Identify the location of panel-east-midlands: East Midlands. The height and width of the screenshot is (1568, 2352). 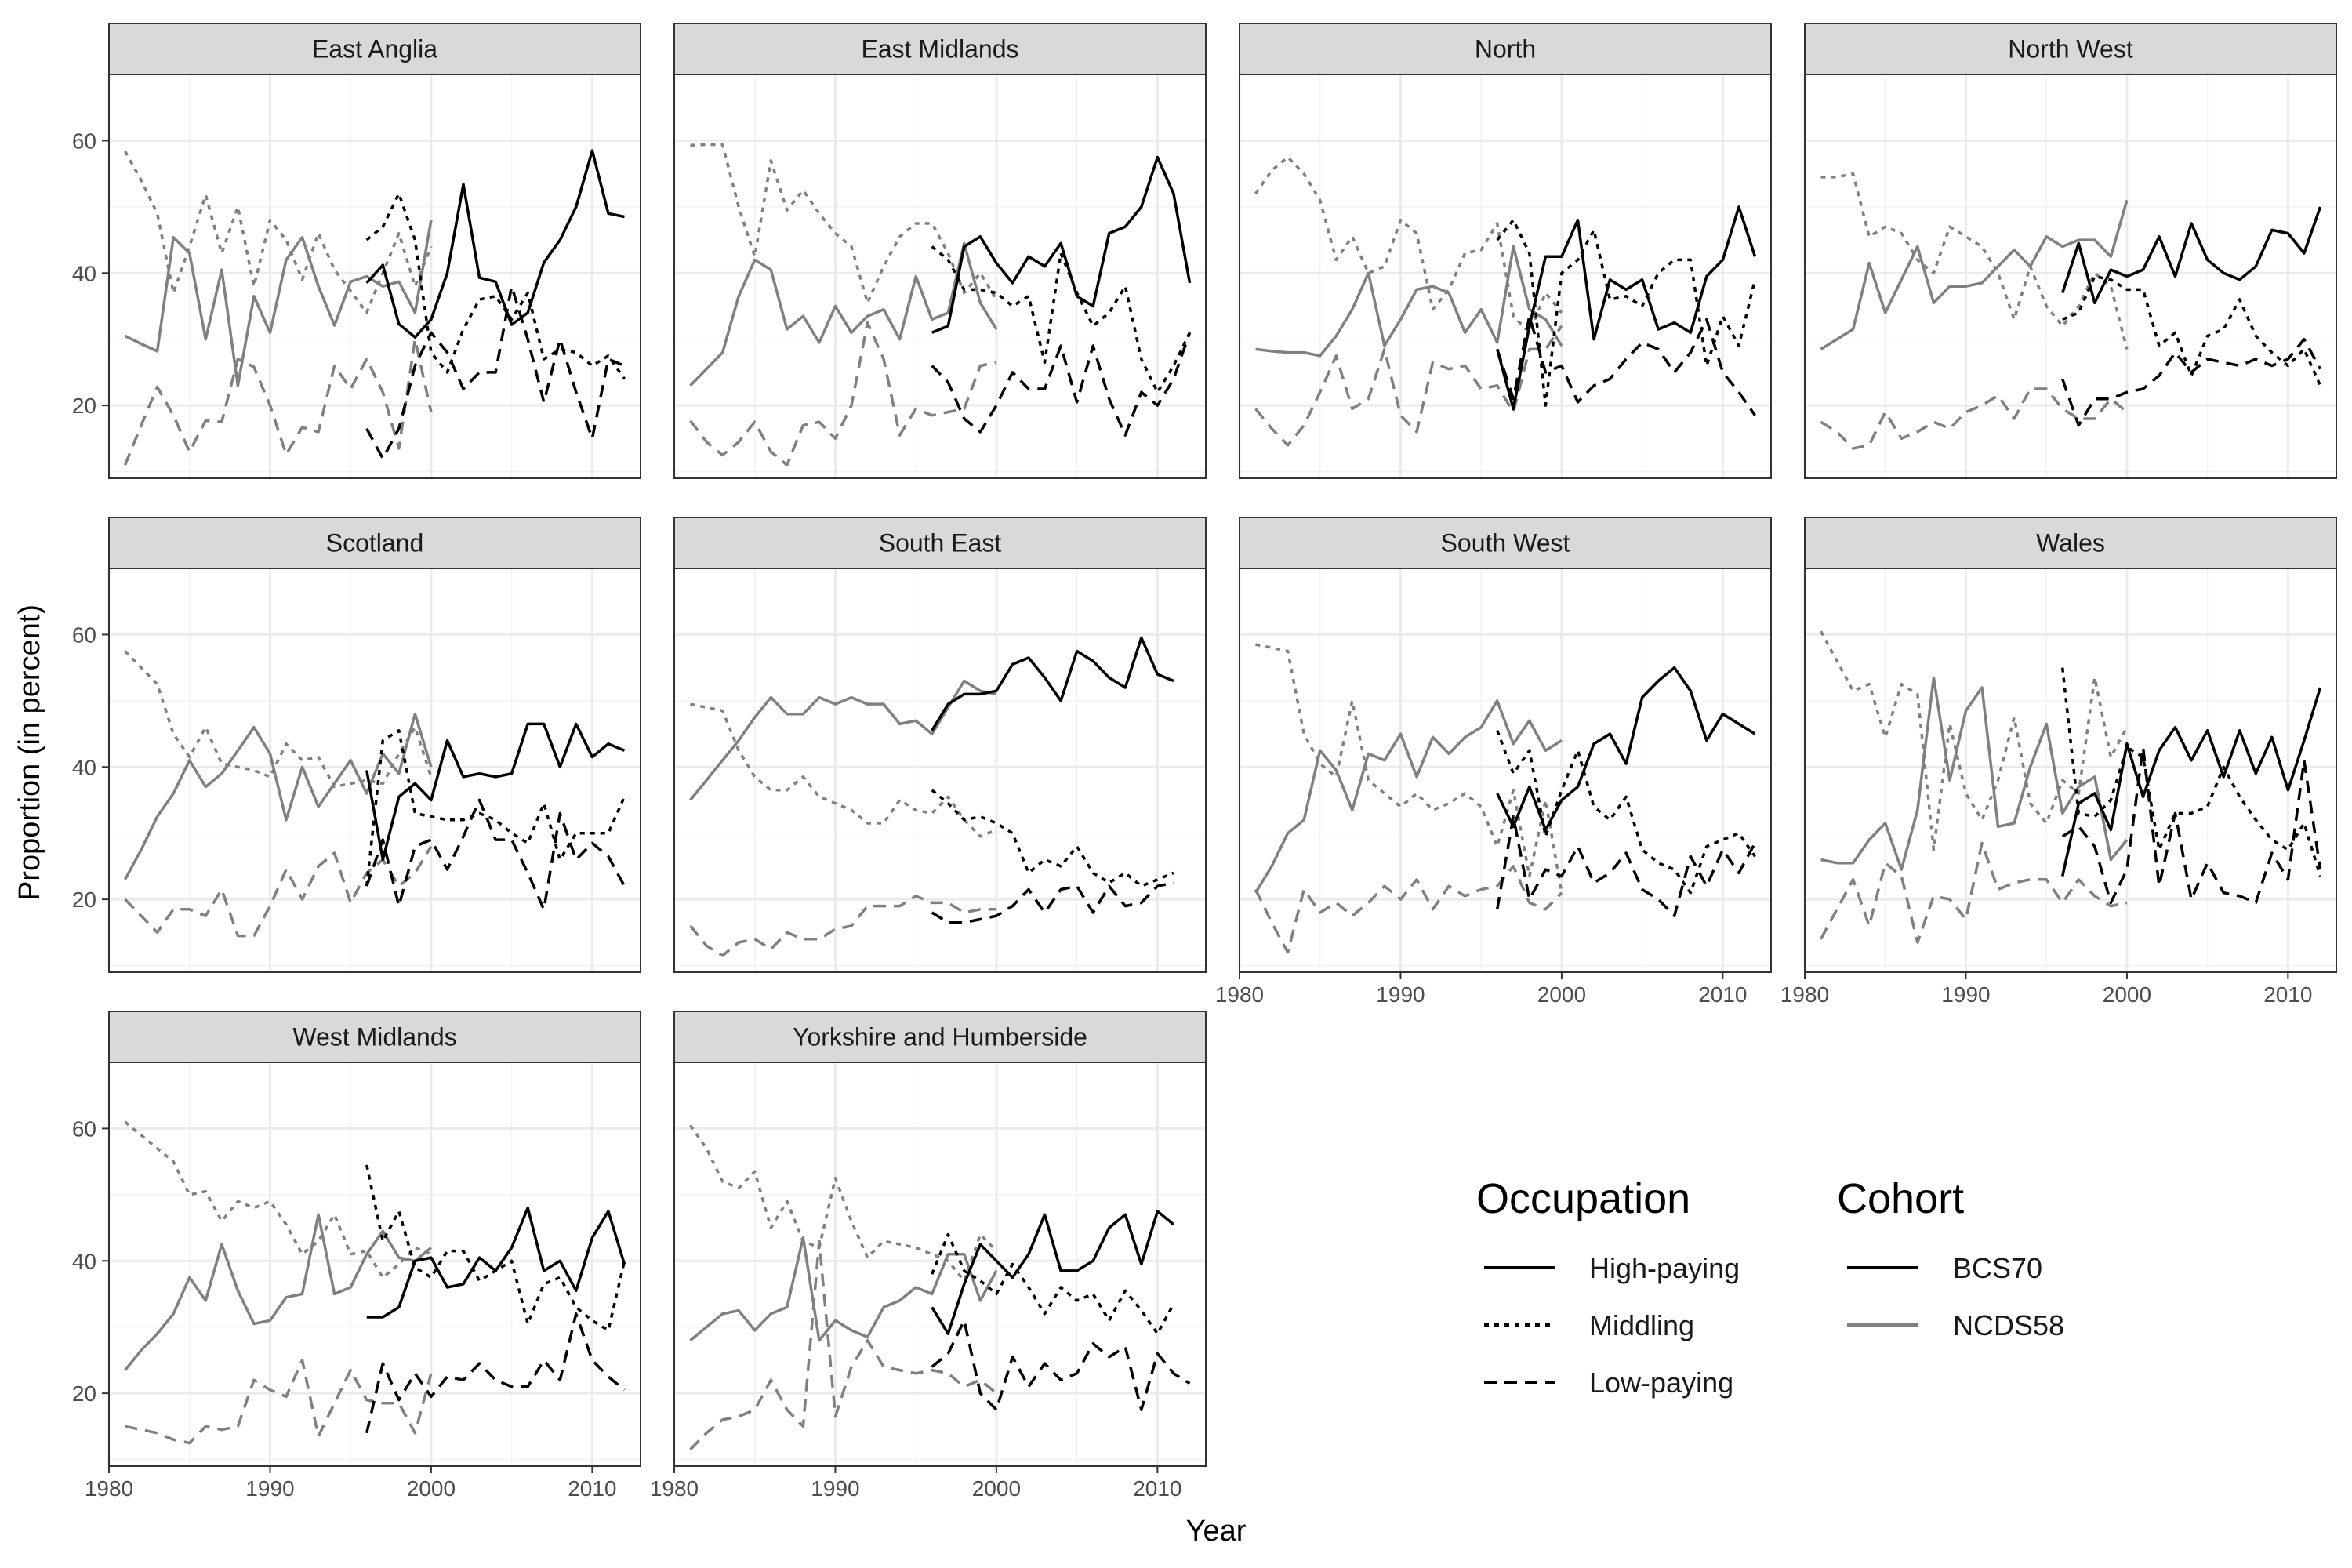
(940, 251).